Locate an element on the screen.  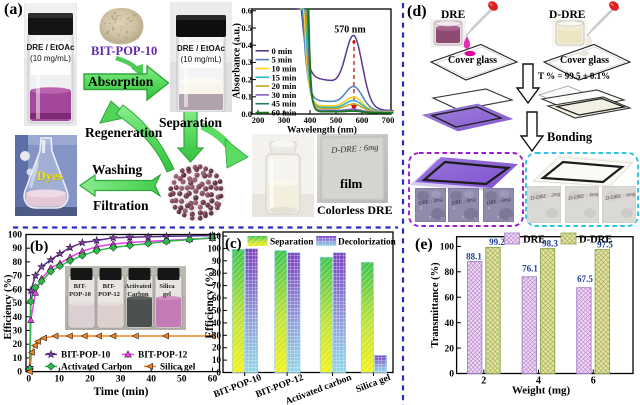
svg-text: 700 is located at coordinates (388, 120).